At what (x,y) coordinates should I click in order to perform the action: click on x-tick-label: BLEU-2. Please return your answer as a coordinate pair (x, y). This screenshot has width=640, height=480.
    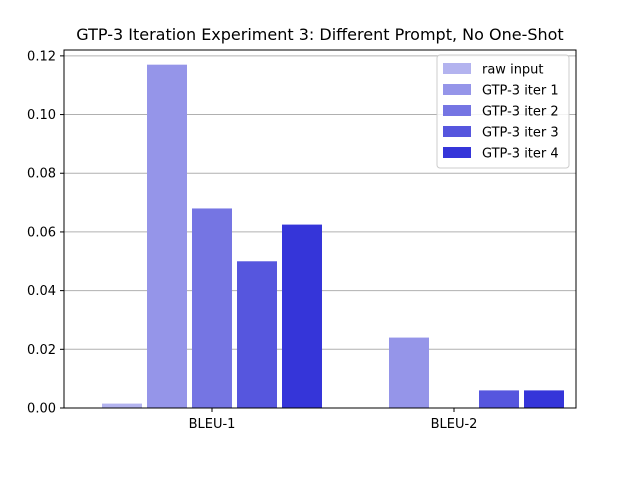
    Looking at the image, I should click on (454, 424).